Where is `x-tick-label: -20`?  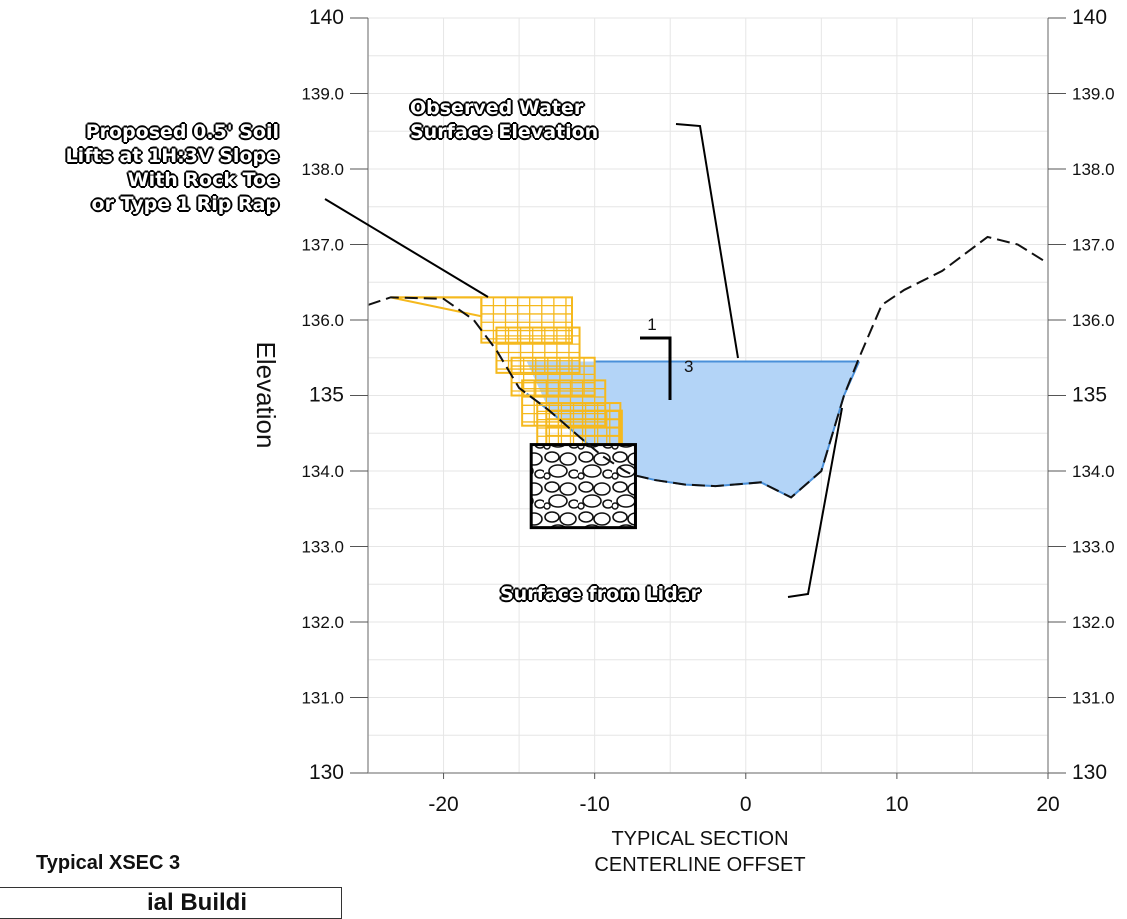 x-tick-label: -20 is located at coordinates (443, 804).